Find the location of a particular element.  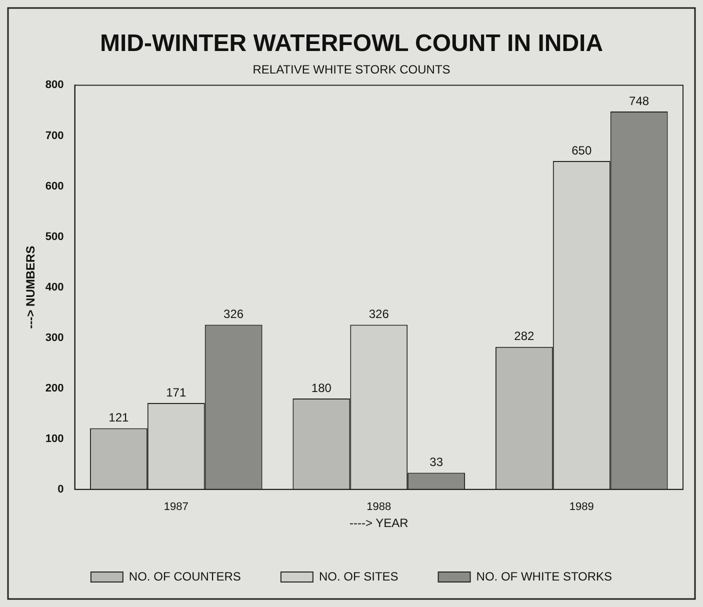

chart-title: MID-WINTER WATERFOWL COUNT IN INDIA is located at coordinates (352, 44).